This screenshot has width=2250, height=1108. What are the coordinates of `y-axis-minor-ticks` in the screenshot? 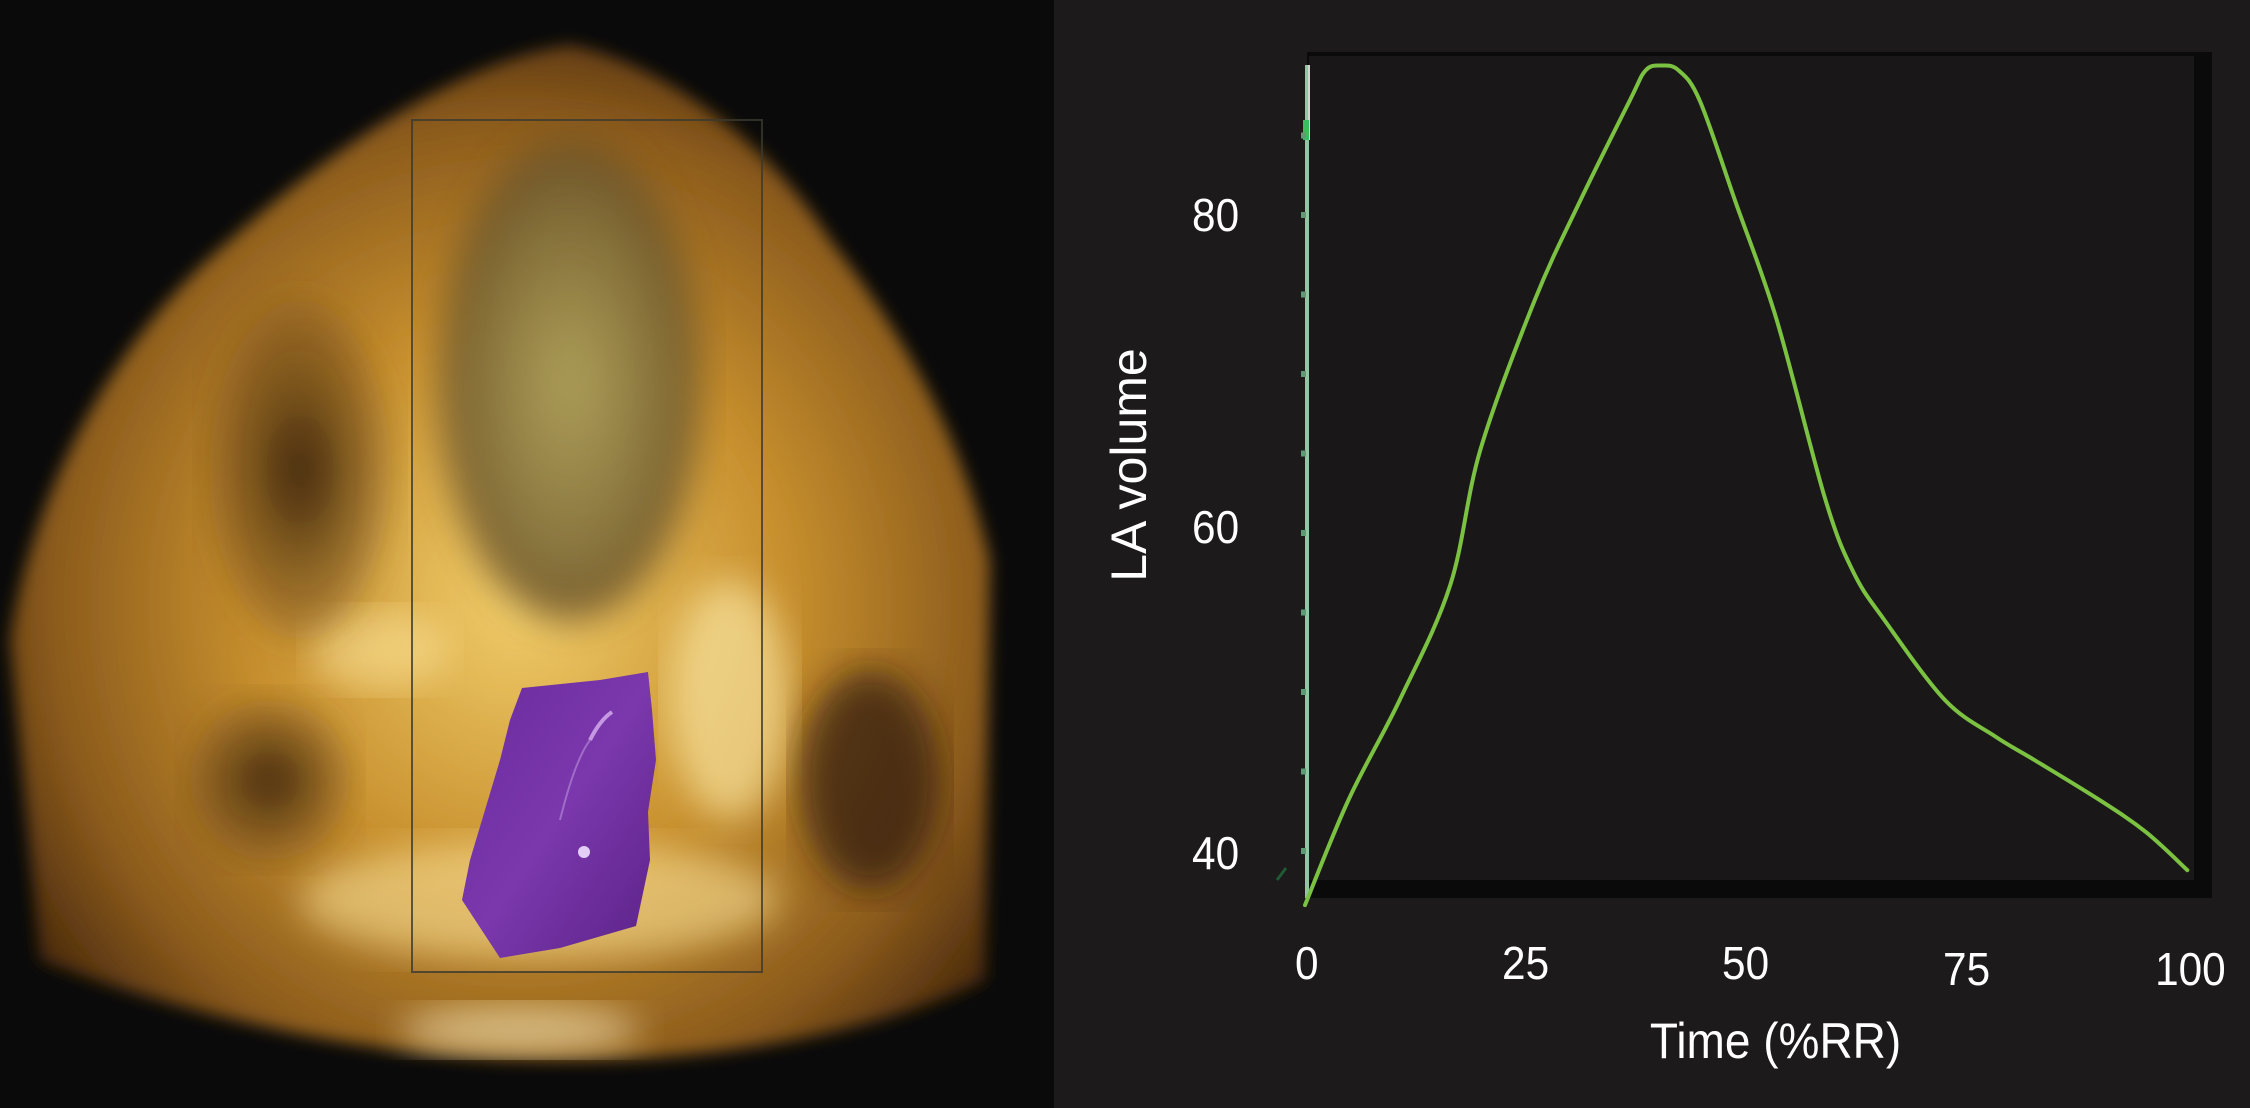 It's located at (1303, 493).